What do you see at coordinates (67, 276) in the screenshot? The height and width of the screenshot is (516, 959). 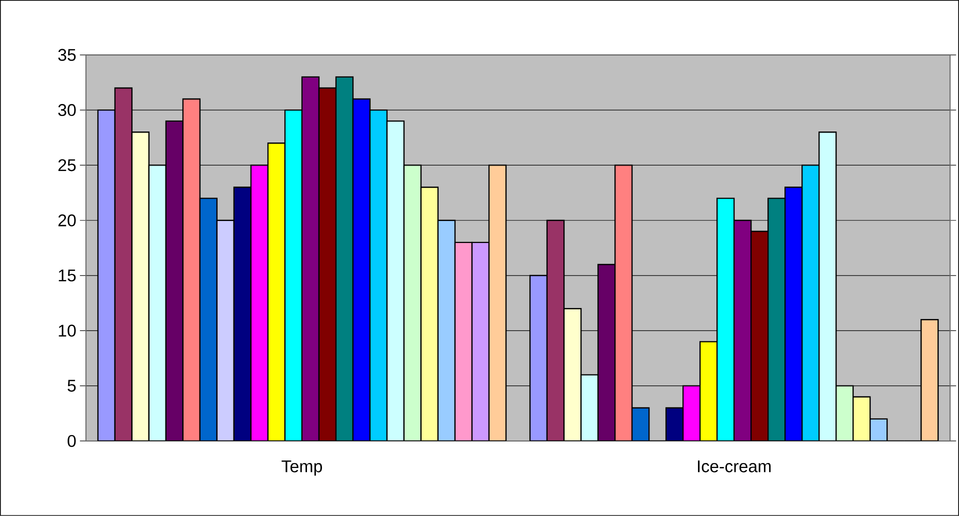 I see `y-tick-label: 15` at bounding box center [67, 276].